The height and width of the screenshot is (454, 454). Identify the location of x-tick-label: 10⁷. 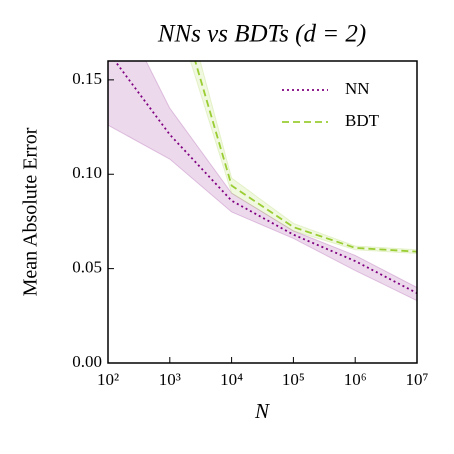
(417, 379).